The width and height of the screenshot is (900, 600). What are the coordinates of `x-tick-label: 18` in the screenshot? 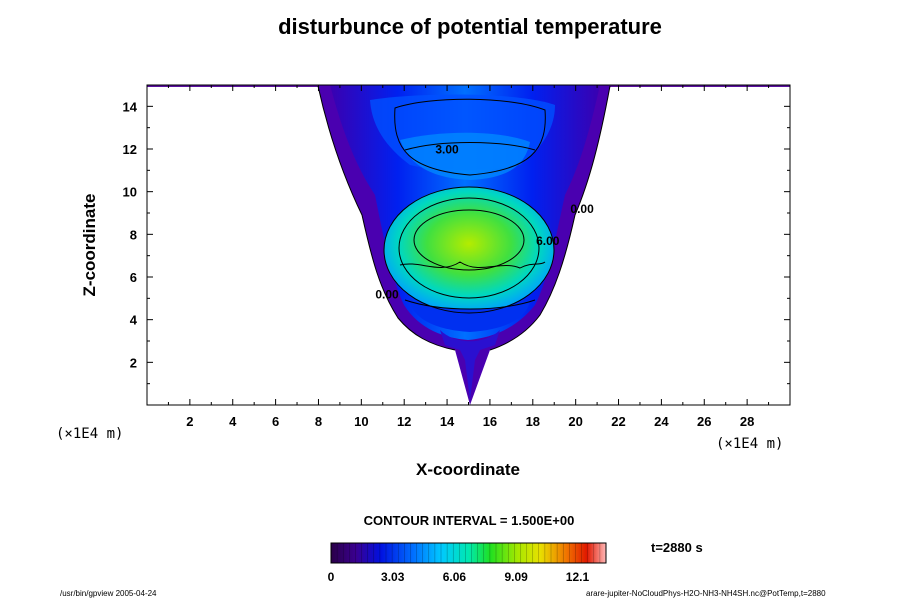 It's located at (533, 421).